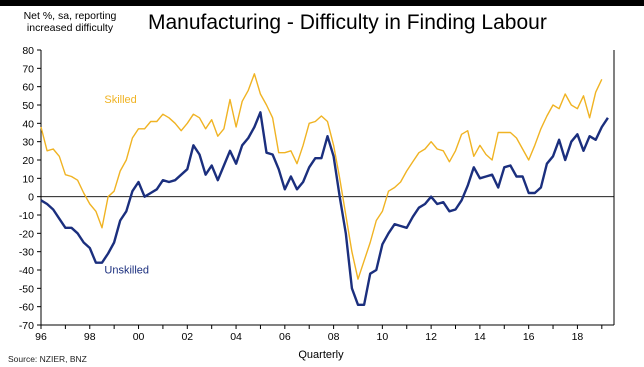  What do you see at coordinates (26, 326) in the screenshot?
I see `y-tick-label: -70` at bounding box center [26, 326].